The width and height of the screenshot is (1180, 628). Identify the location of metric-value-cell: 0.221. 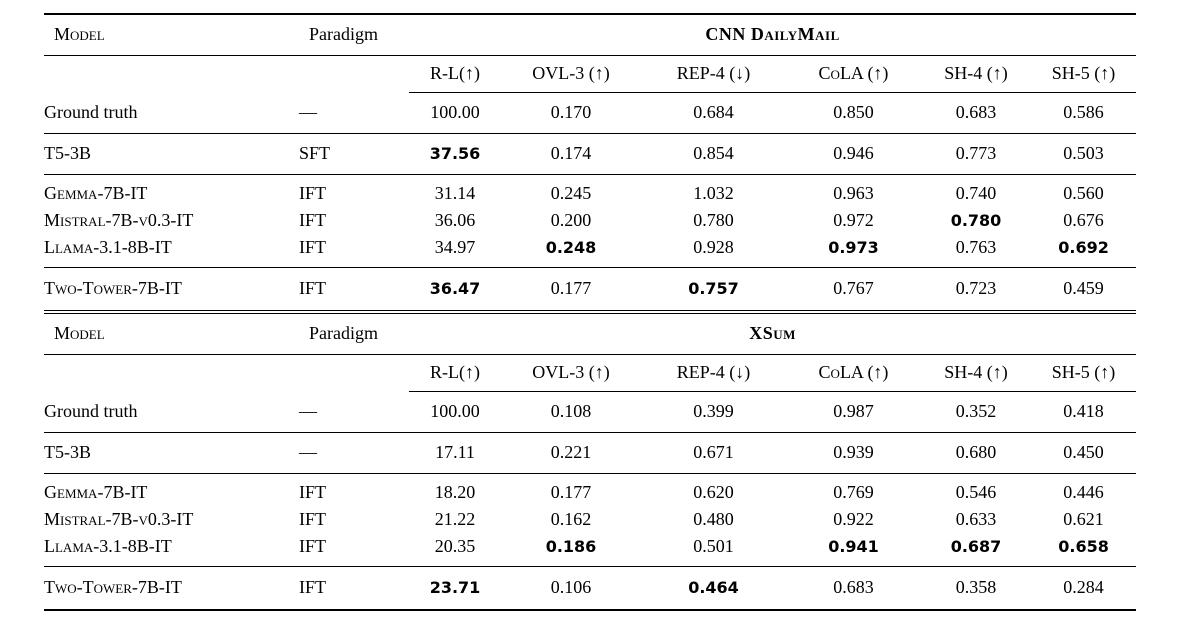
(571, 453).